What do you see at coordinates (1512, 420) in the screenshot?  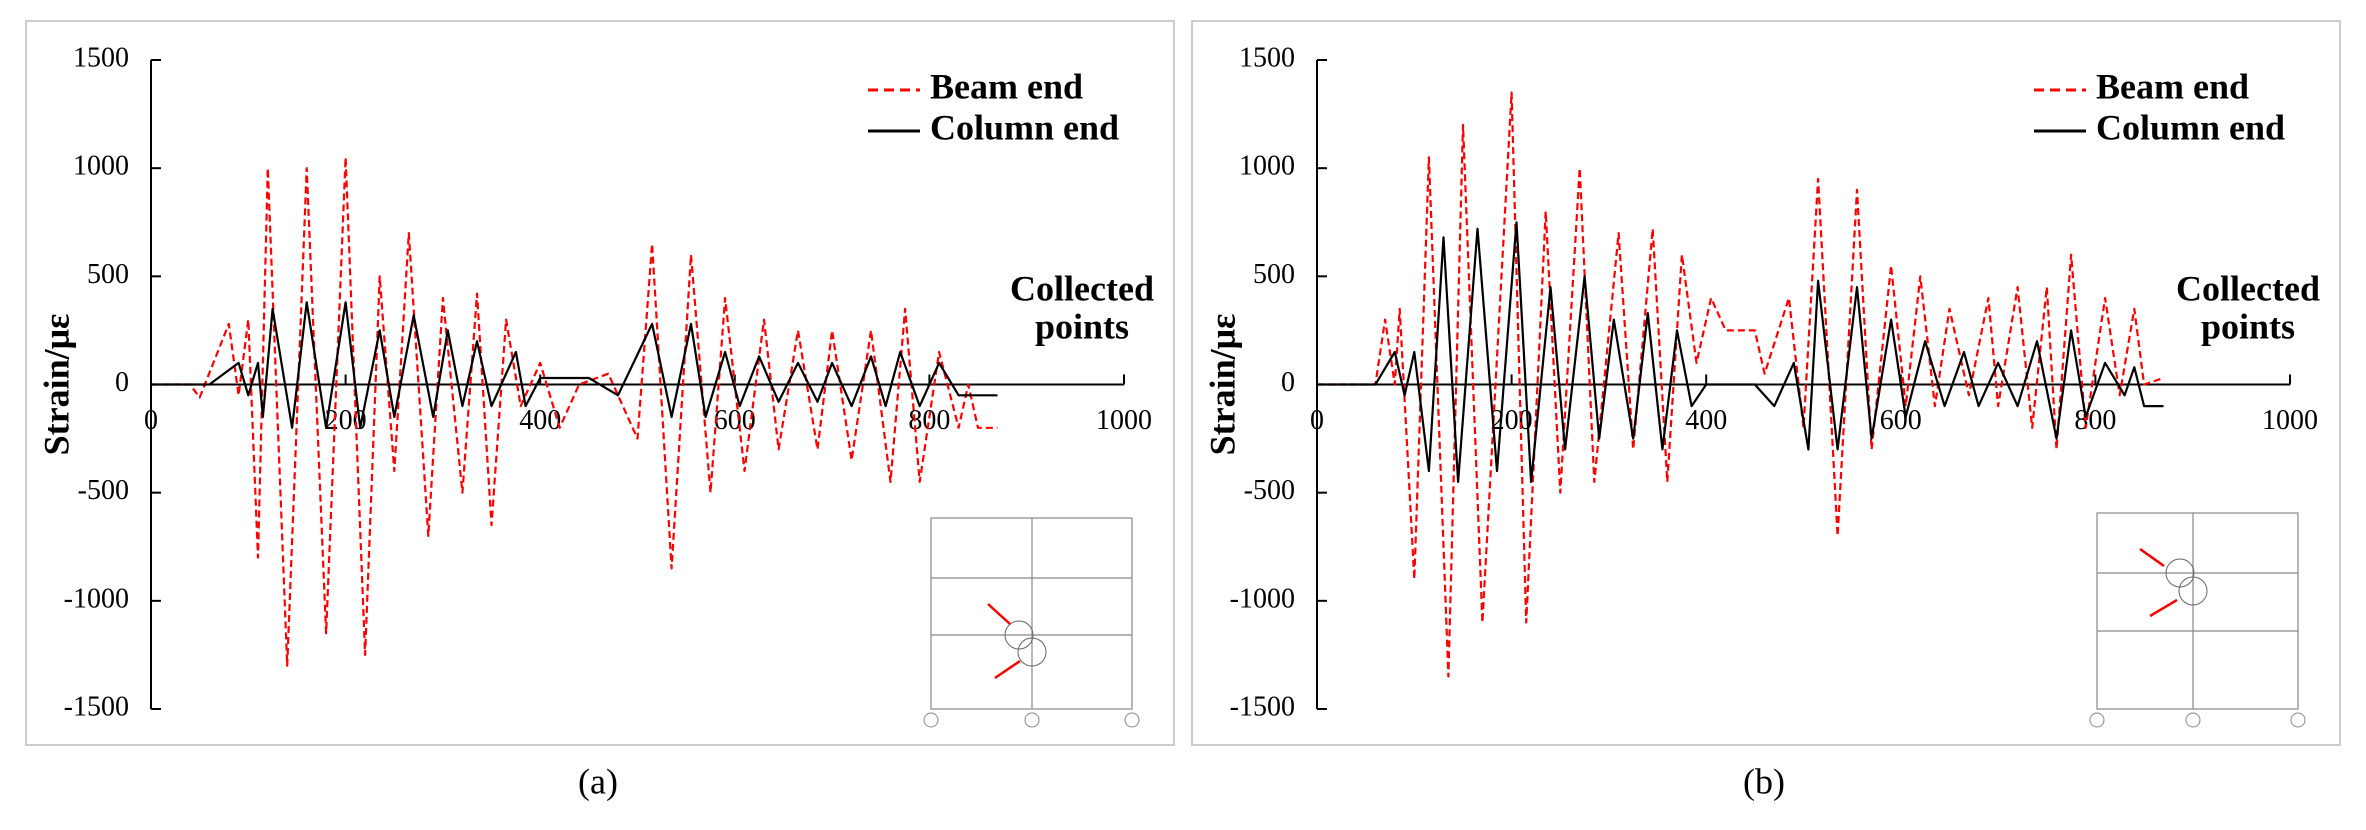 I see `x-tick-label: 200` at bounding box center [1512, 420].